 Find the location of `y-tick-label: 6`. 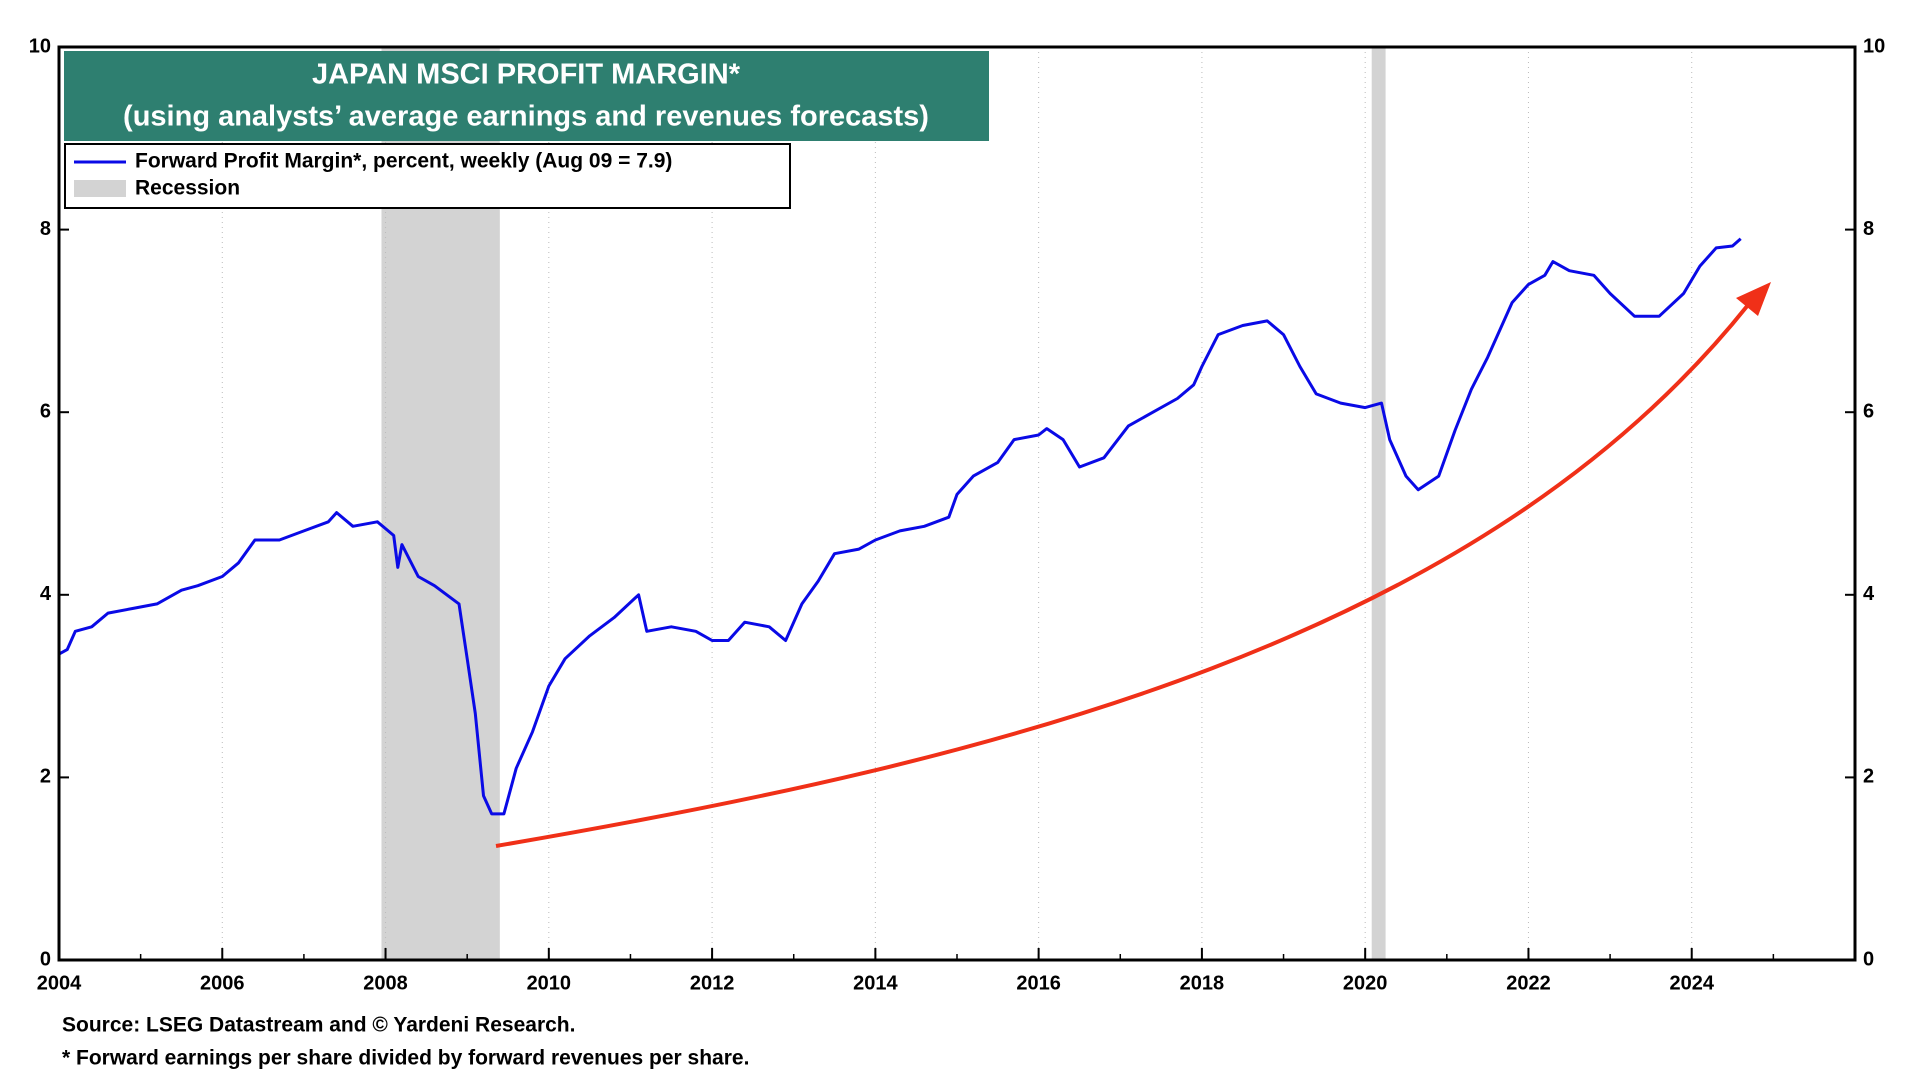

y-tick-label: 6 is located at coordinates (45, 411).